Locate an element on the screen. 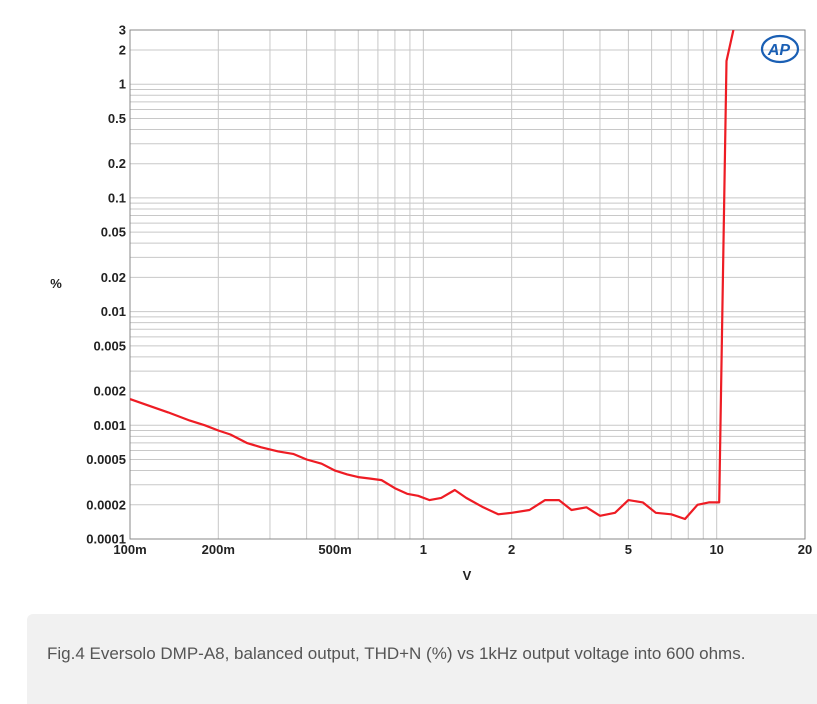  y-tick-label: 0.0005 is located at coordinates (106, 459).